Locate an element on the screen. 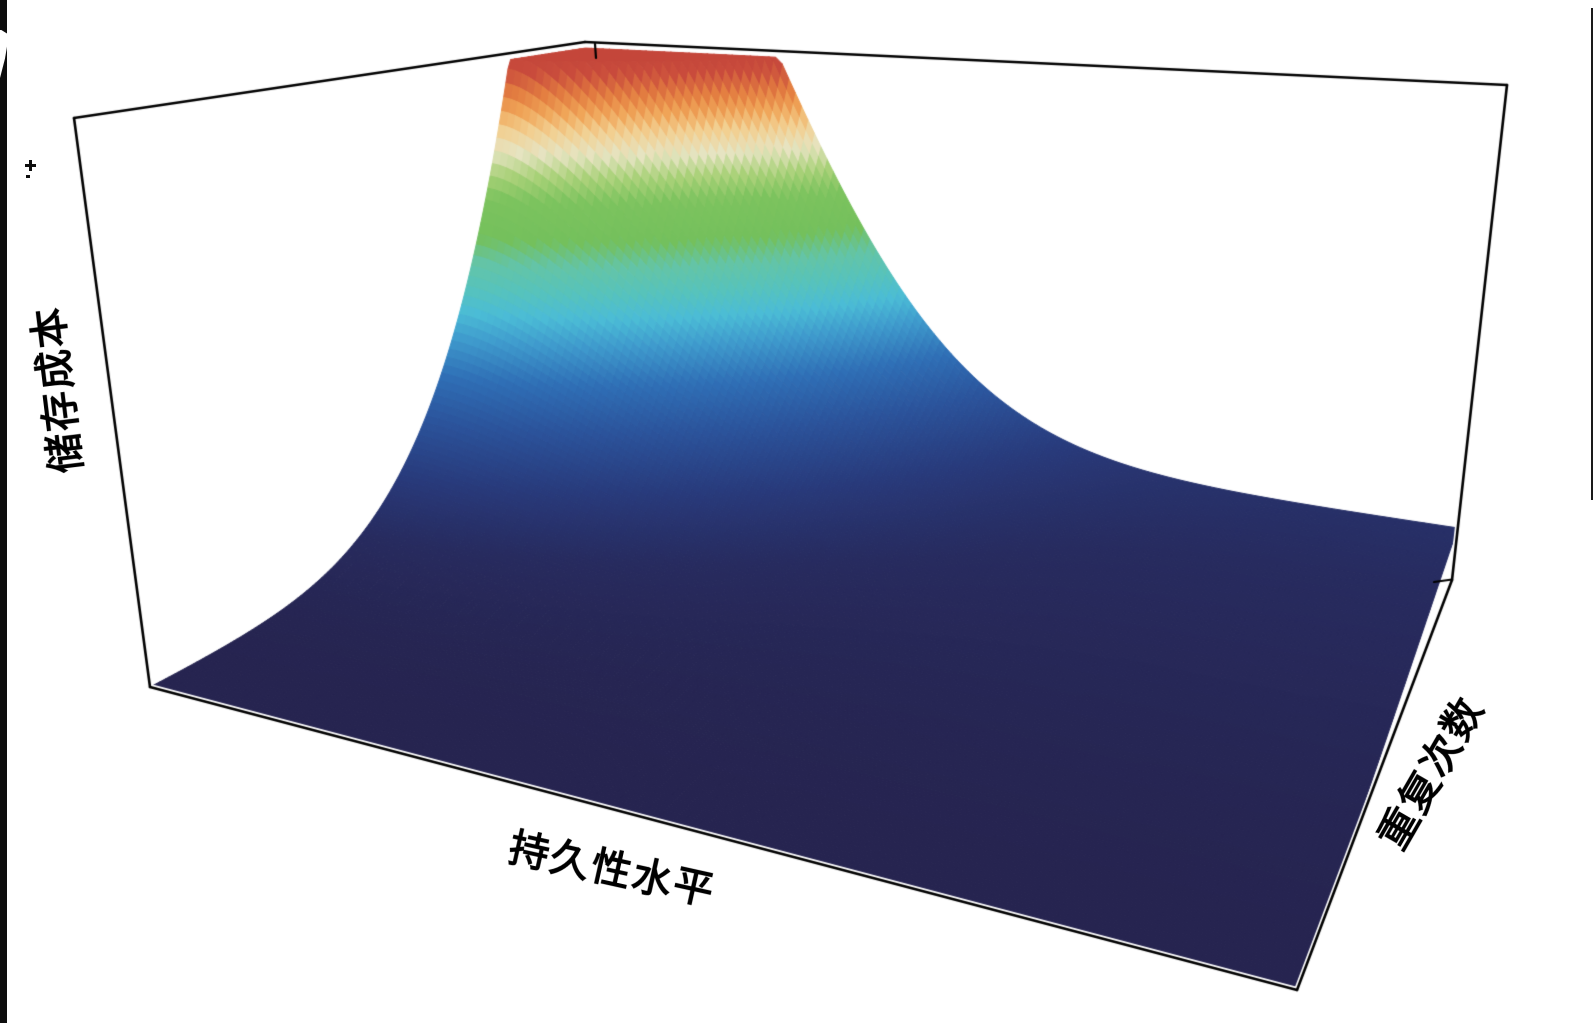 Image resolution: width=1594 pixels, height=1023 pixels. left-edge-artifact is located at coordinates (3, 511).